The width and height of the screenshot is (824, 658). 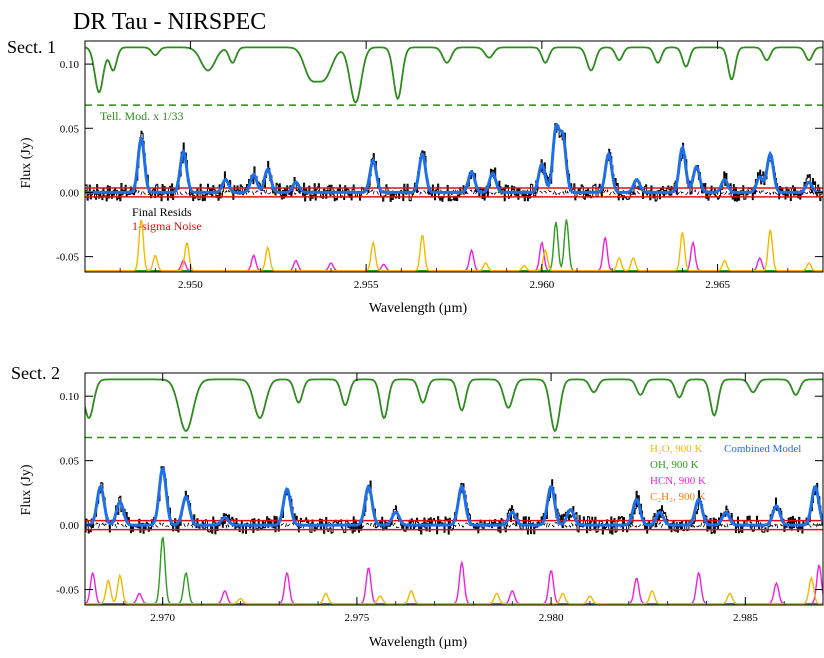 I want to click on x-tick-label: 2.955, so click(x=366, y=285).